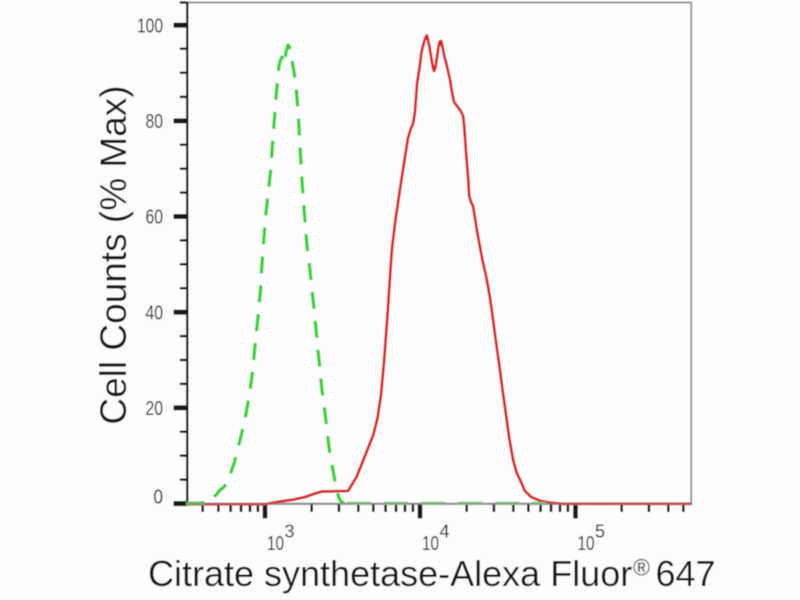 The height and width of the screenshot is (600, 800). What do you see at coordinates (158, 498) in the screenshot?
I see `svg-text: 0` at bounding box center [158, 498].